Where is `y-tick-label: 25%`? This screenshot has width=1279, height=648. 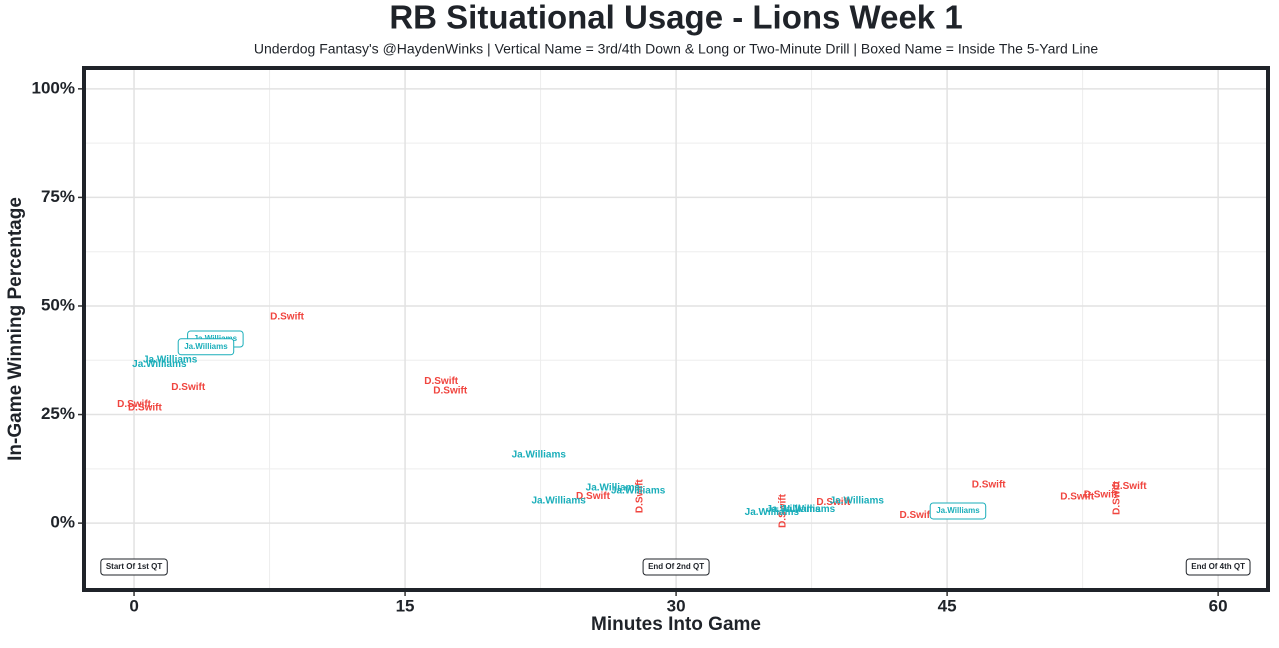 y-tick-label: 25% is located at coordinates (58, 413).